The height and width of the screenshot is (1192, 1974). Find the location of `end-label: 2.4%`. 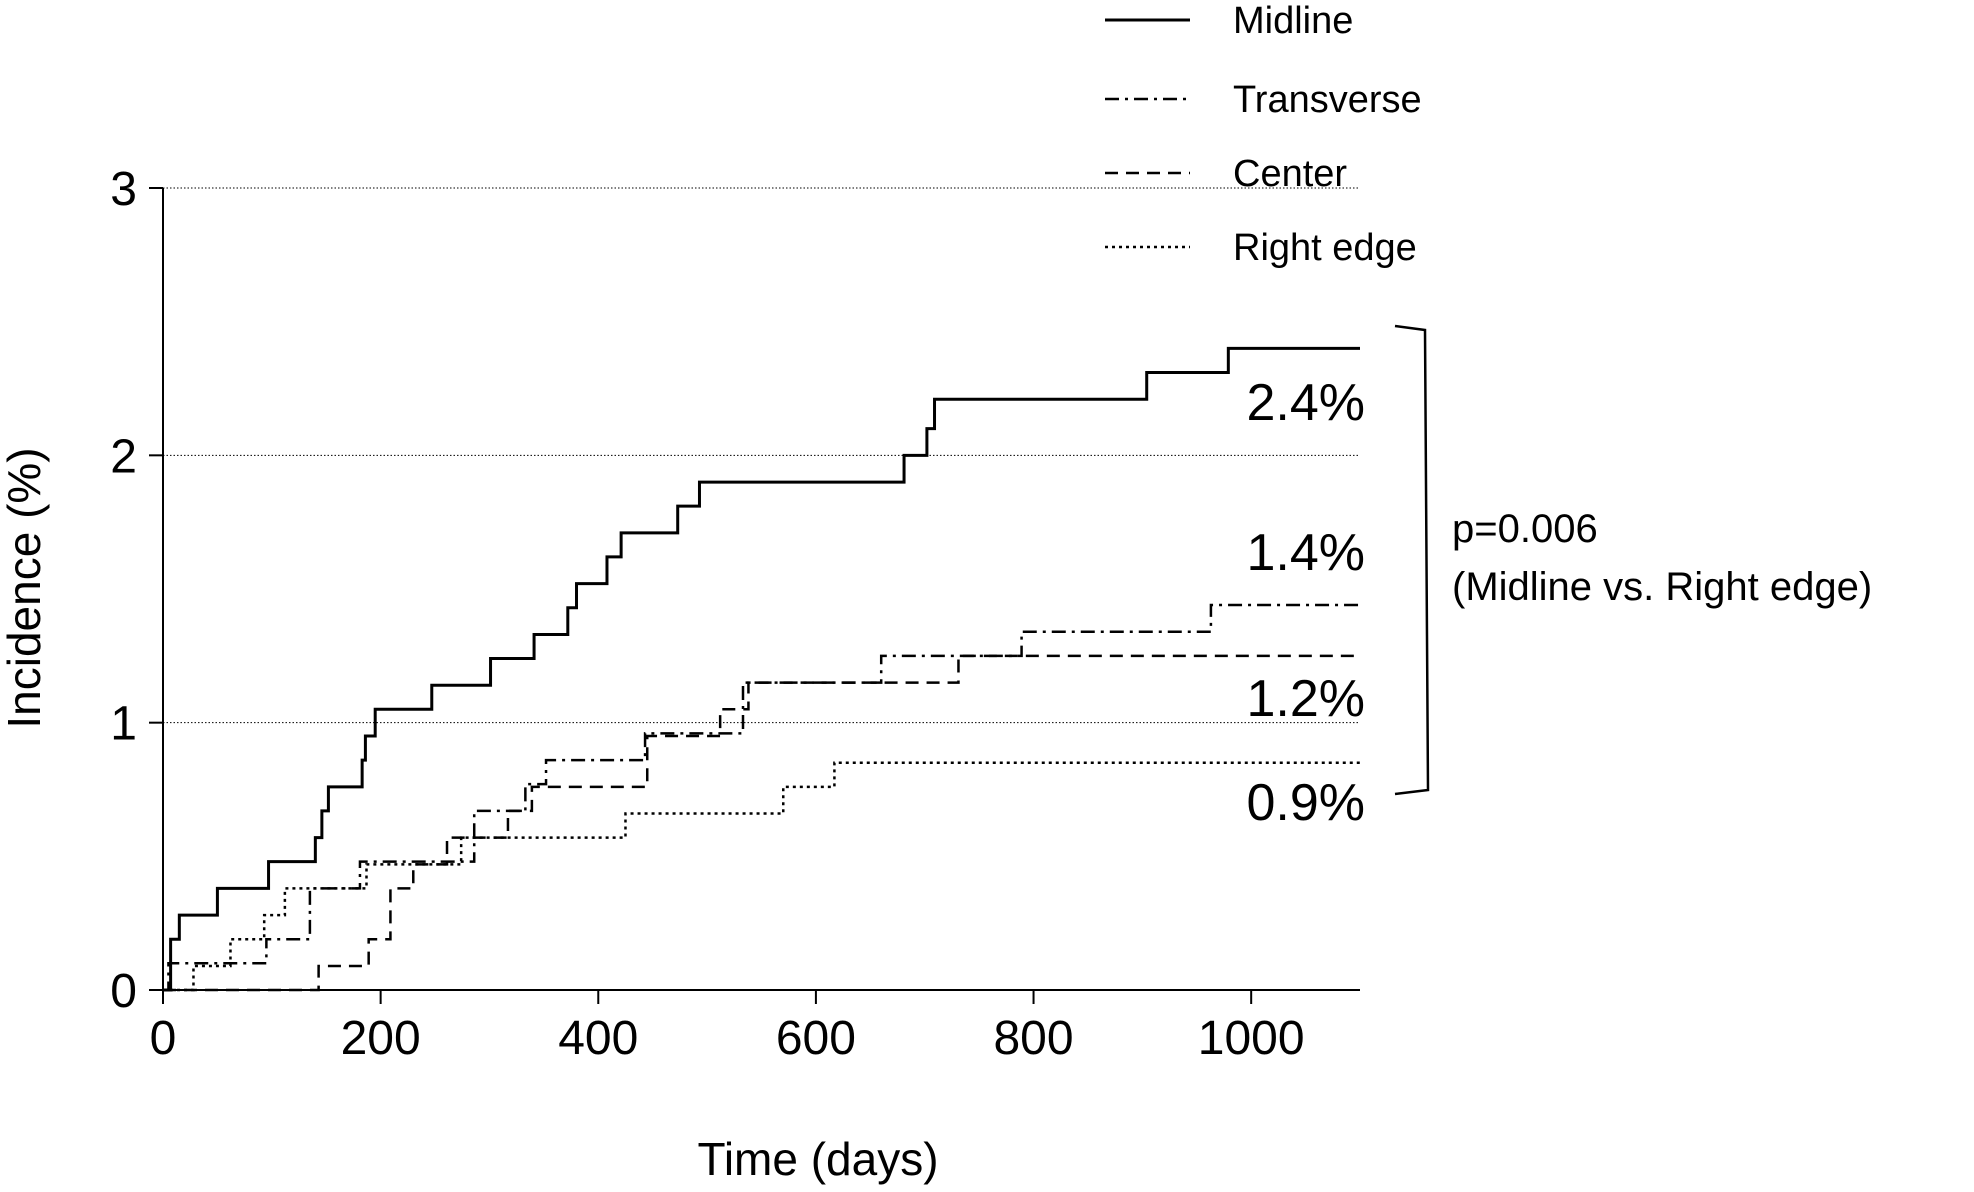

end-label: 2.4% is located at coordinates (1305, 403).